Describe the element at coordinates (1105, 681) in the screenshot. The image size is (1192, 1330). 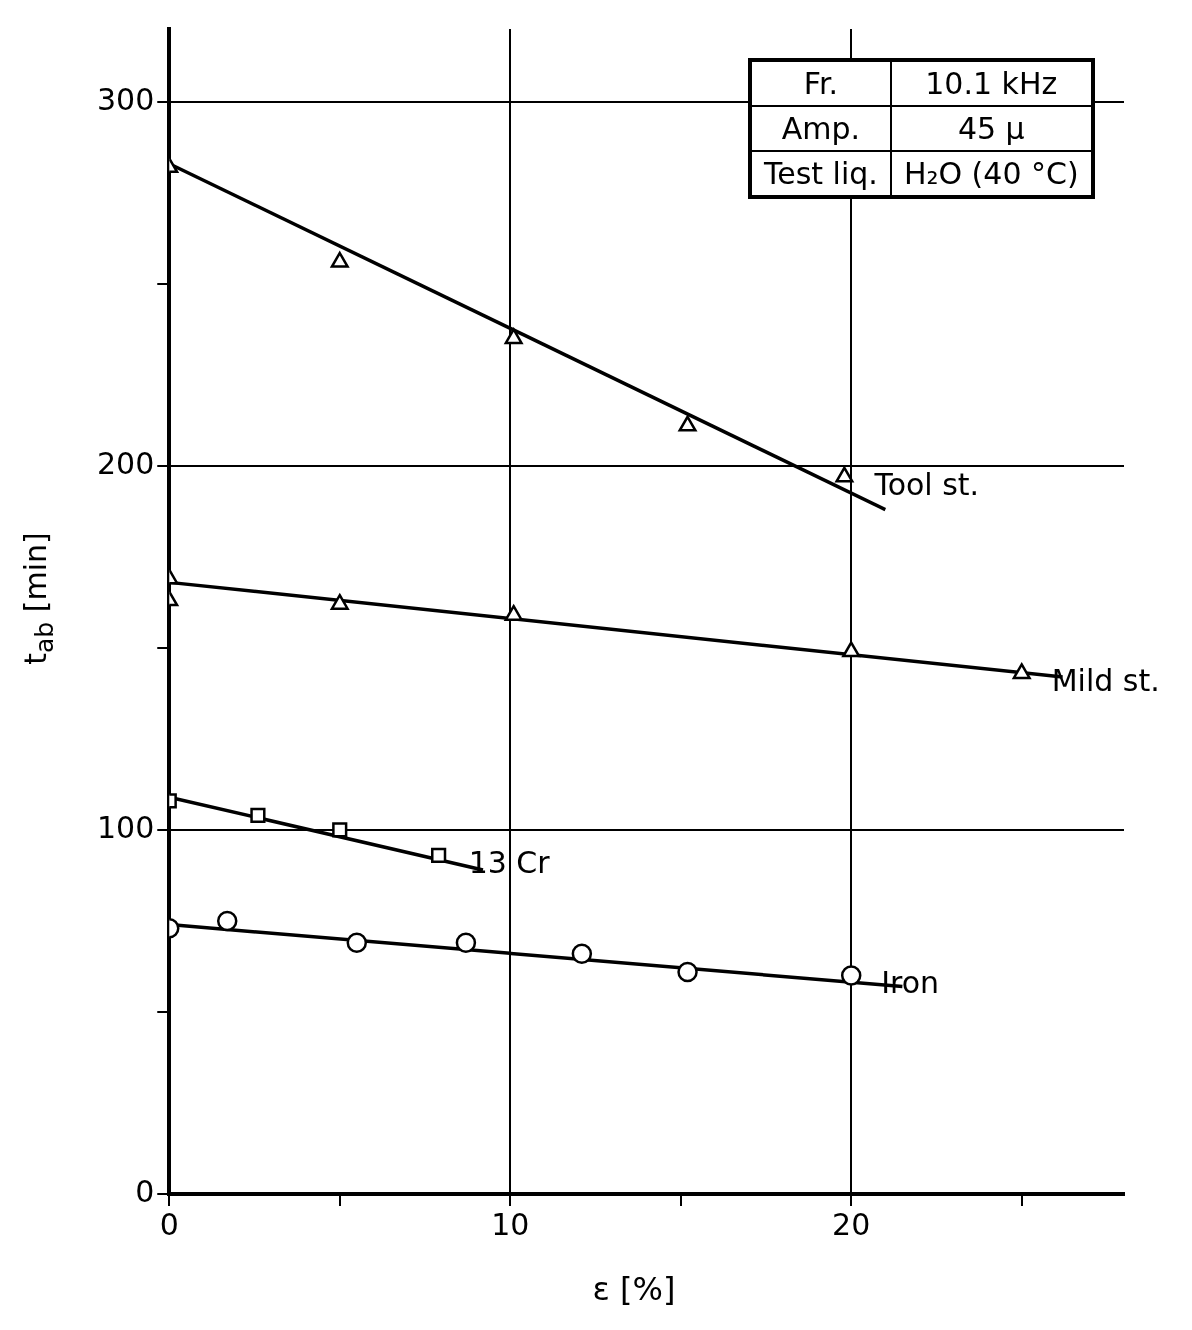
I see `series-label: Mild st.` at that location.